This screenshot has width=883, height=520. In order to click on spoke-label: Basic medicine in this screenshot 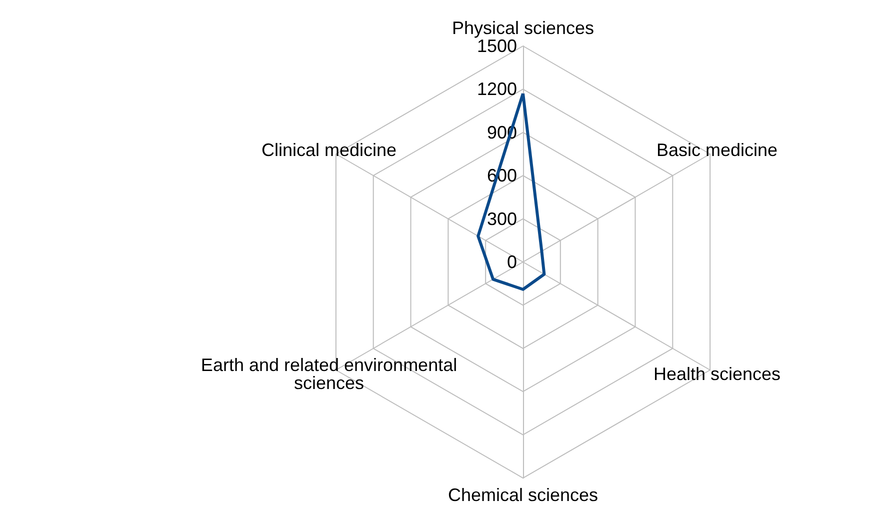, I will do `click(717, 150)`.